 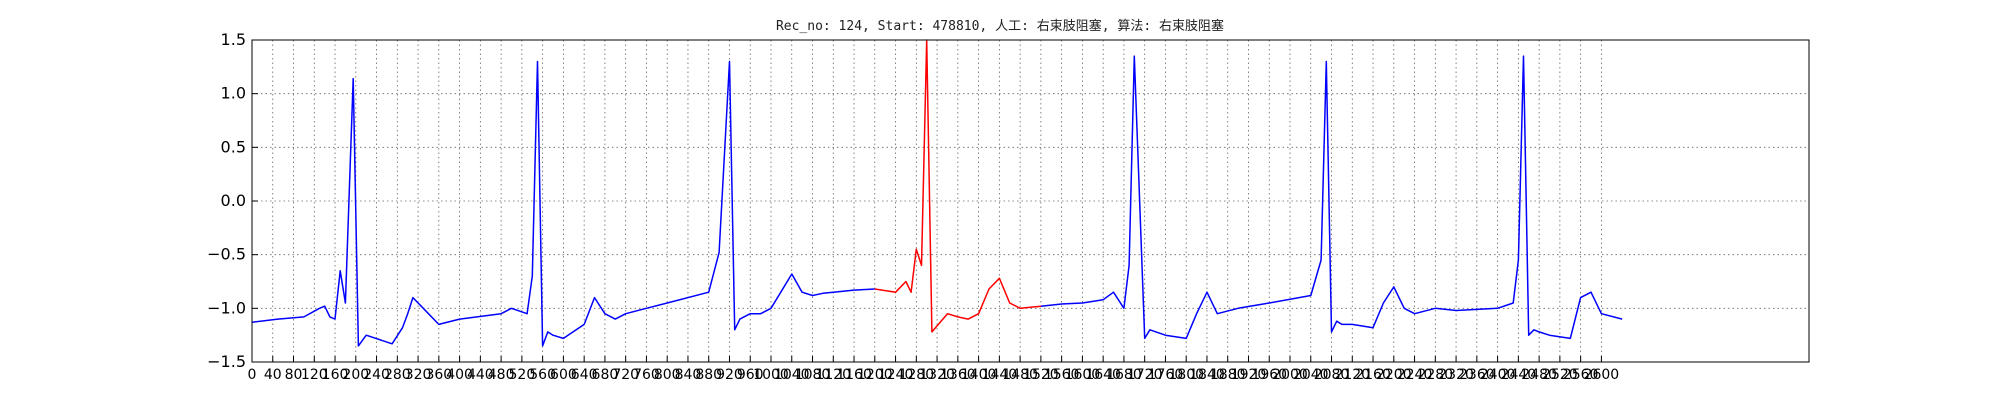 I want to click on y-tick-label: −1.5, so click(x=226, y=361).